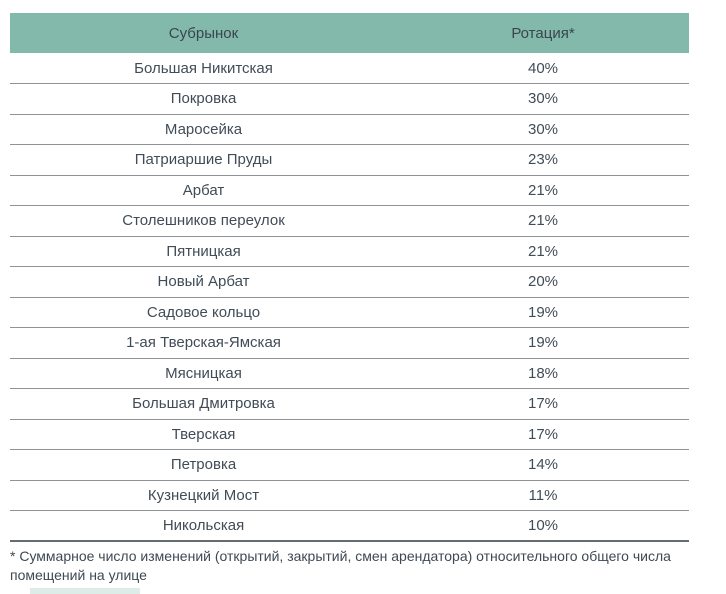  Describe the element at coordinates (204, 68) in the screenshot. I see `submarket-cell: Большая Никитская` at that location.